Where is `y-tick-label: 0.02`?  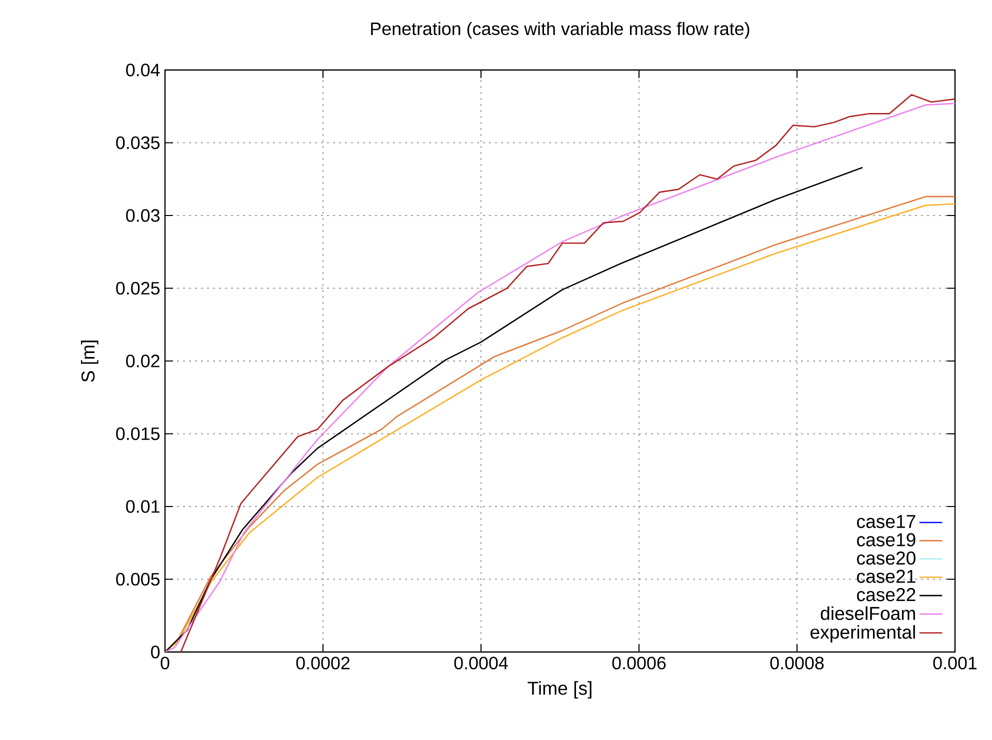 y-tick-label: 0.02 is located at coordinates (143, 361).